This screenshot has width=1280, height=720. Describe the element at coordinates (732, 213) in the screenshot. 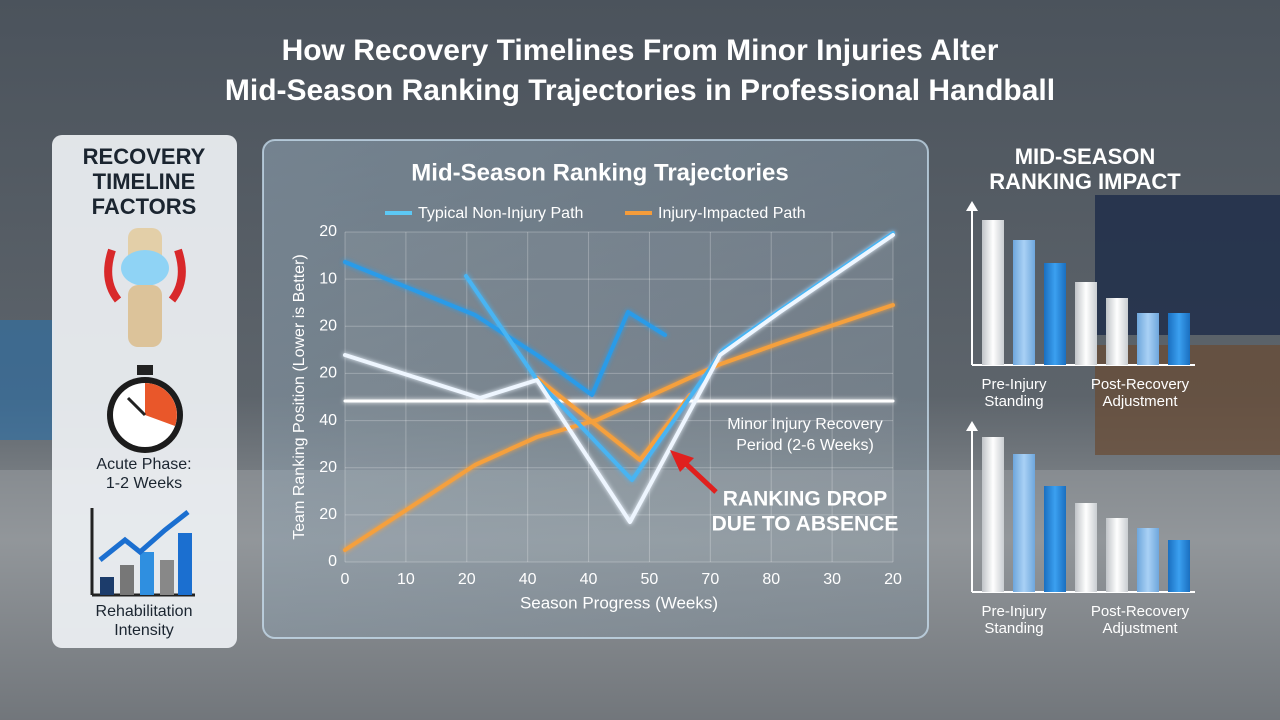

I see `legend-label: Injury-Impacted Path` at that location.